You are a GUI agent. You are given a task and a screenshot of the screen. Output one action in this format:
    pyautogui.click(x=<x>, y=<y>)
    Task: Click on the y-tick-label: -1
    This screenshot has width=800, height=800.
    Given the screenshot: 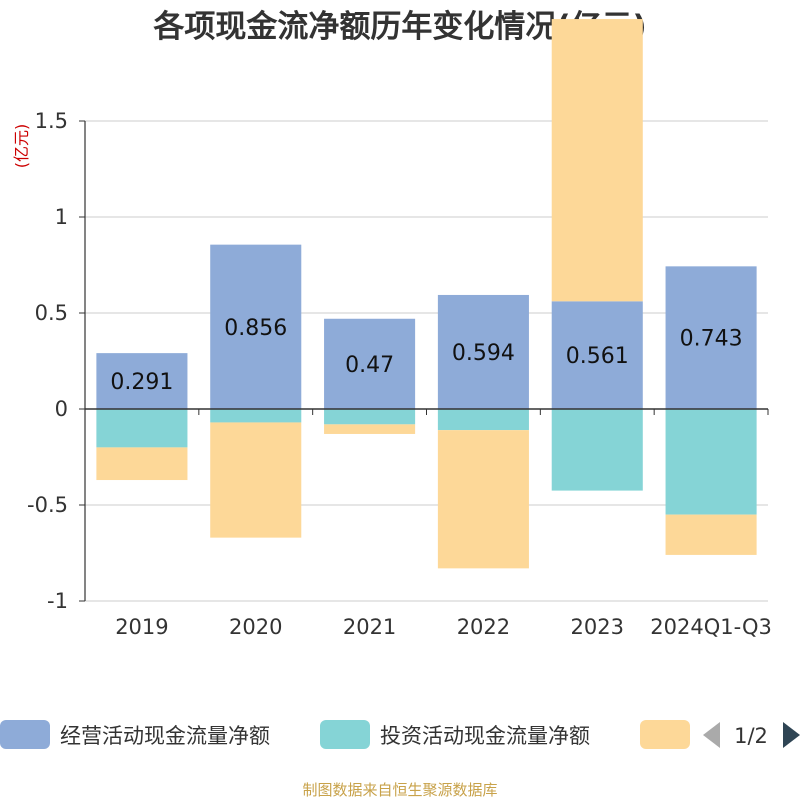 What is the action you would take?
    pyautogui.click(x=57, y=601)
    